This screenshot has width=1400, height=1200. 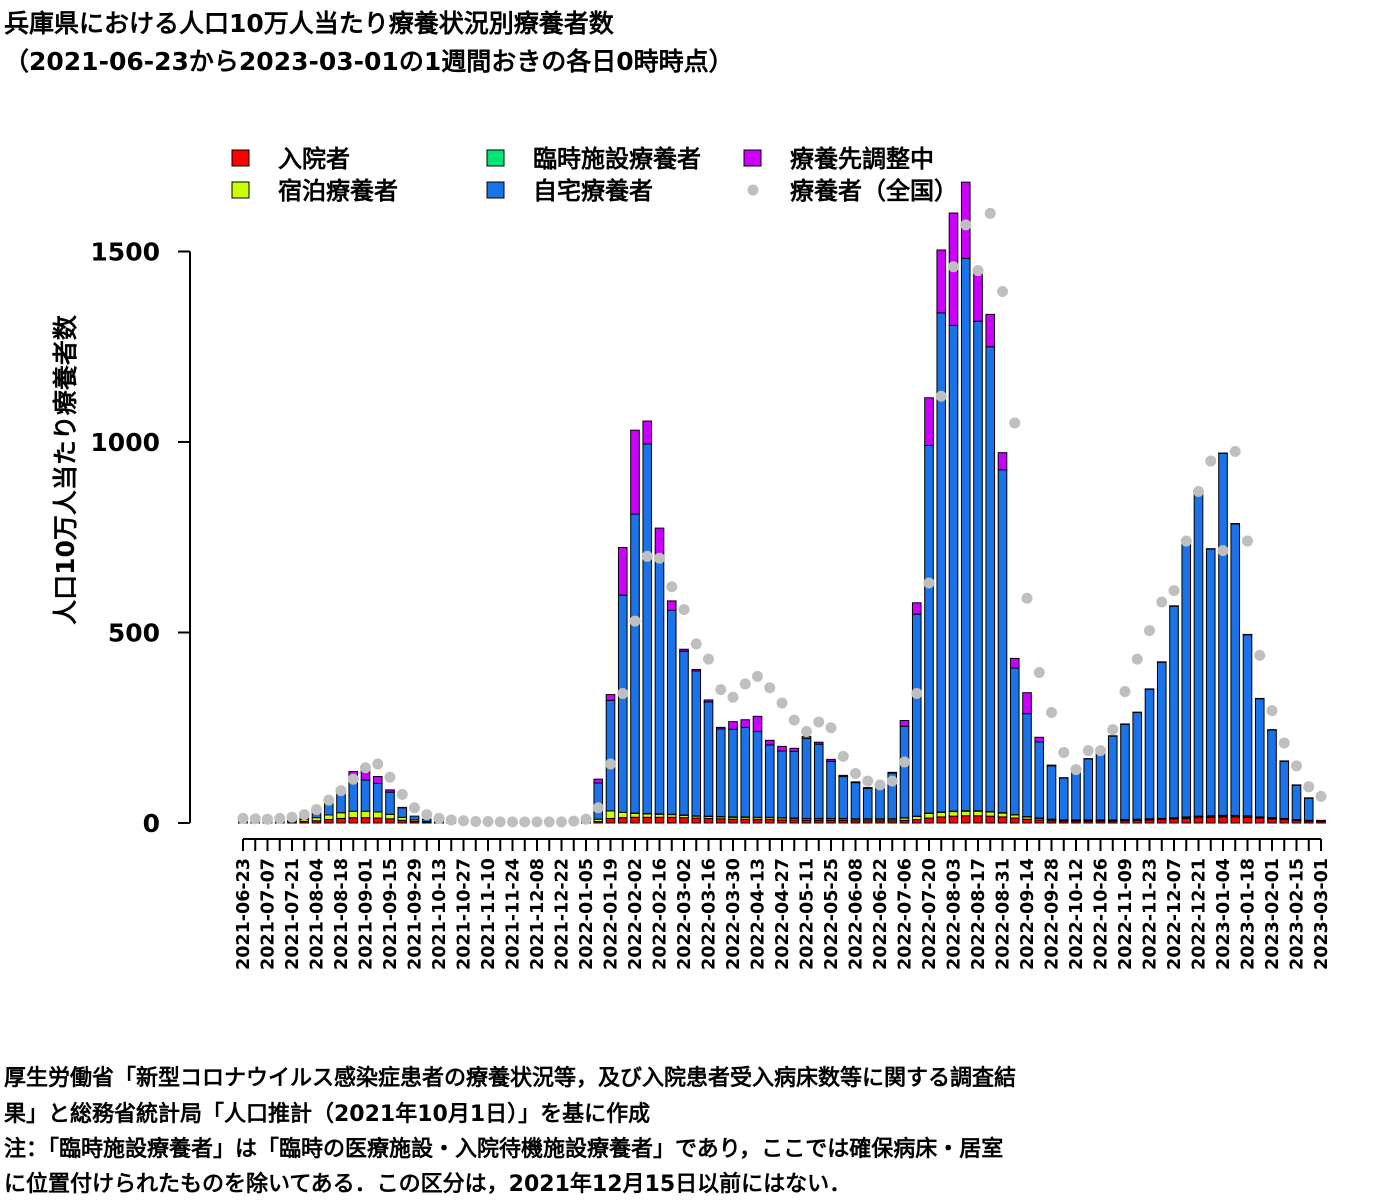 What do you see at coordinates (1224, 914) in the screenshot?
I see `x-tick-label: 2023-01-04` at bounding box center [1224, 914].